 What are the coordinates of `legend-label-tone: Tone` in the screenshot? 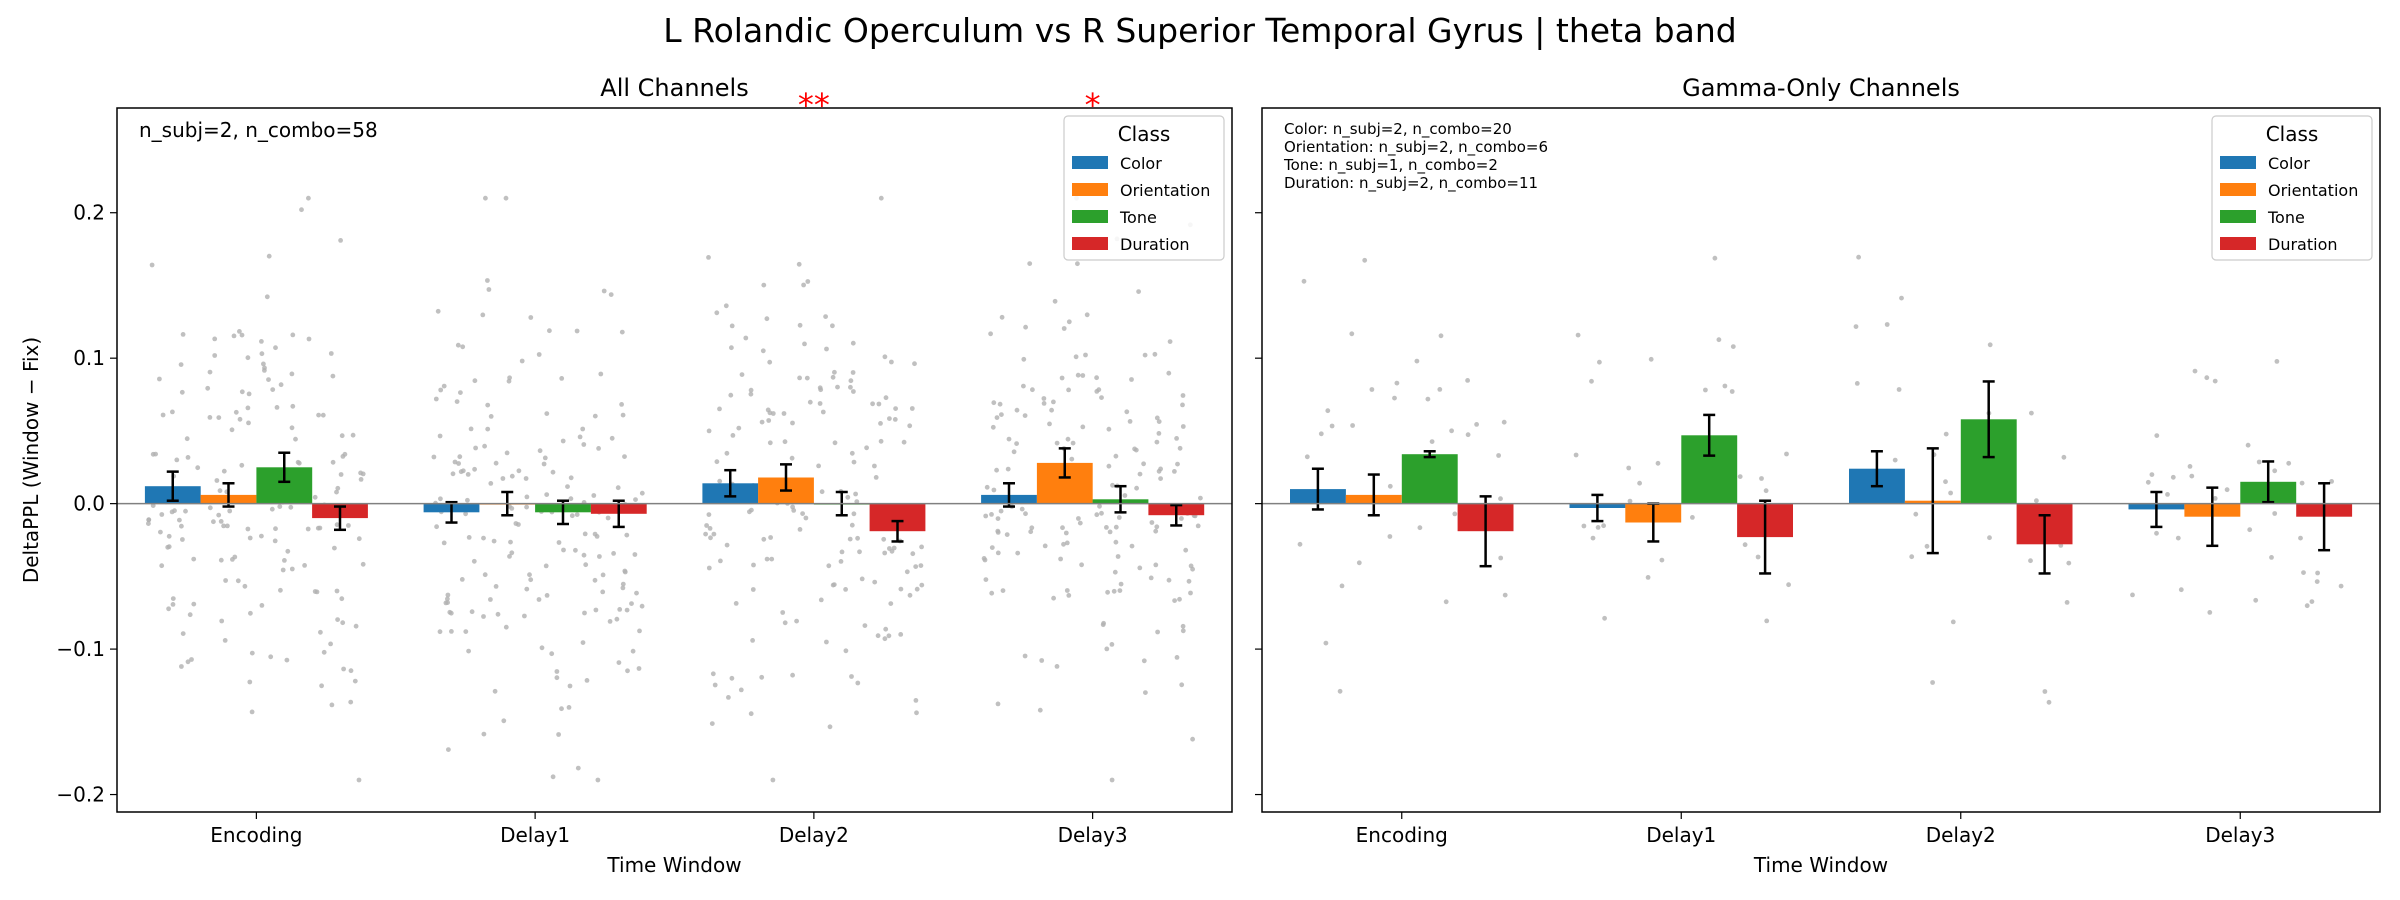 It's located at (1138, 217).